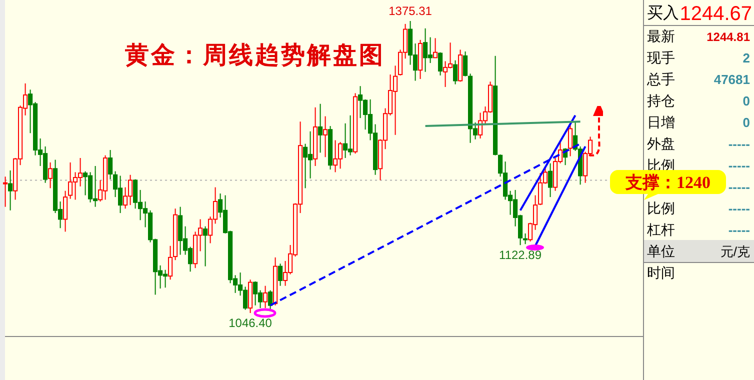  I want to click on annotation: 1375.31, so click(410, 11).